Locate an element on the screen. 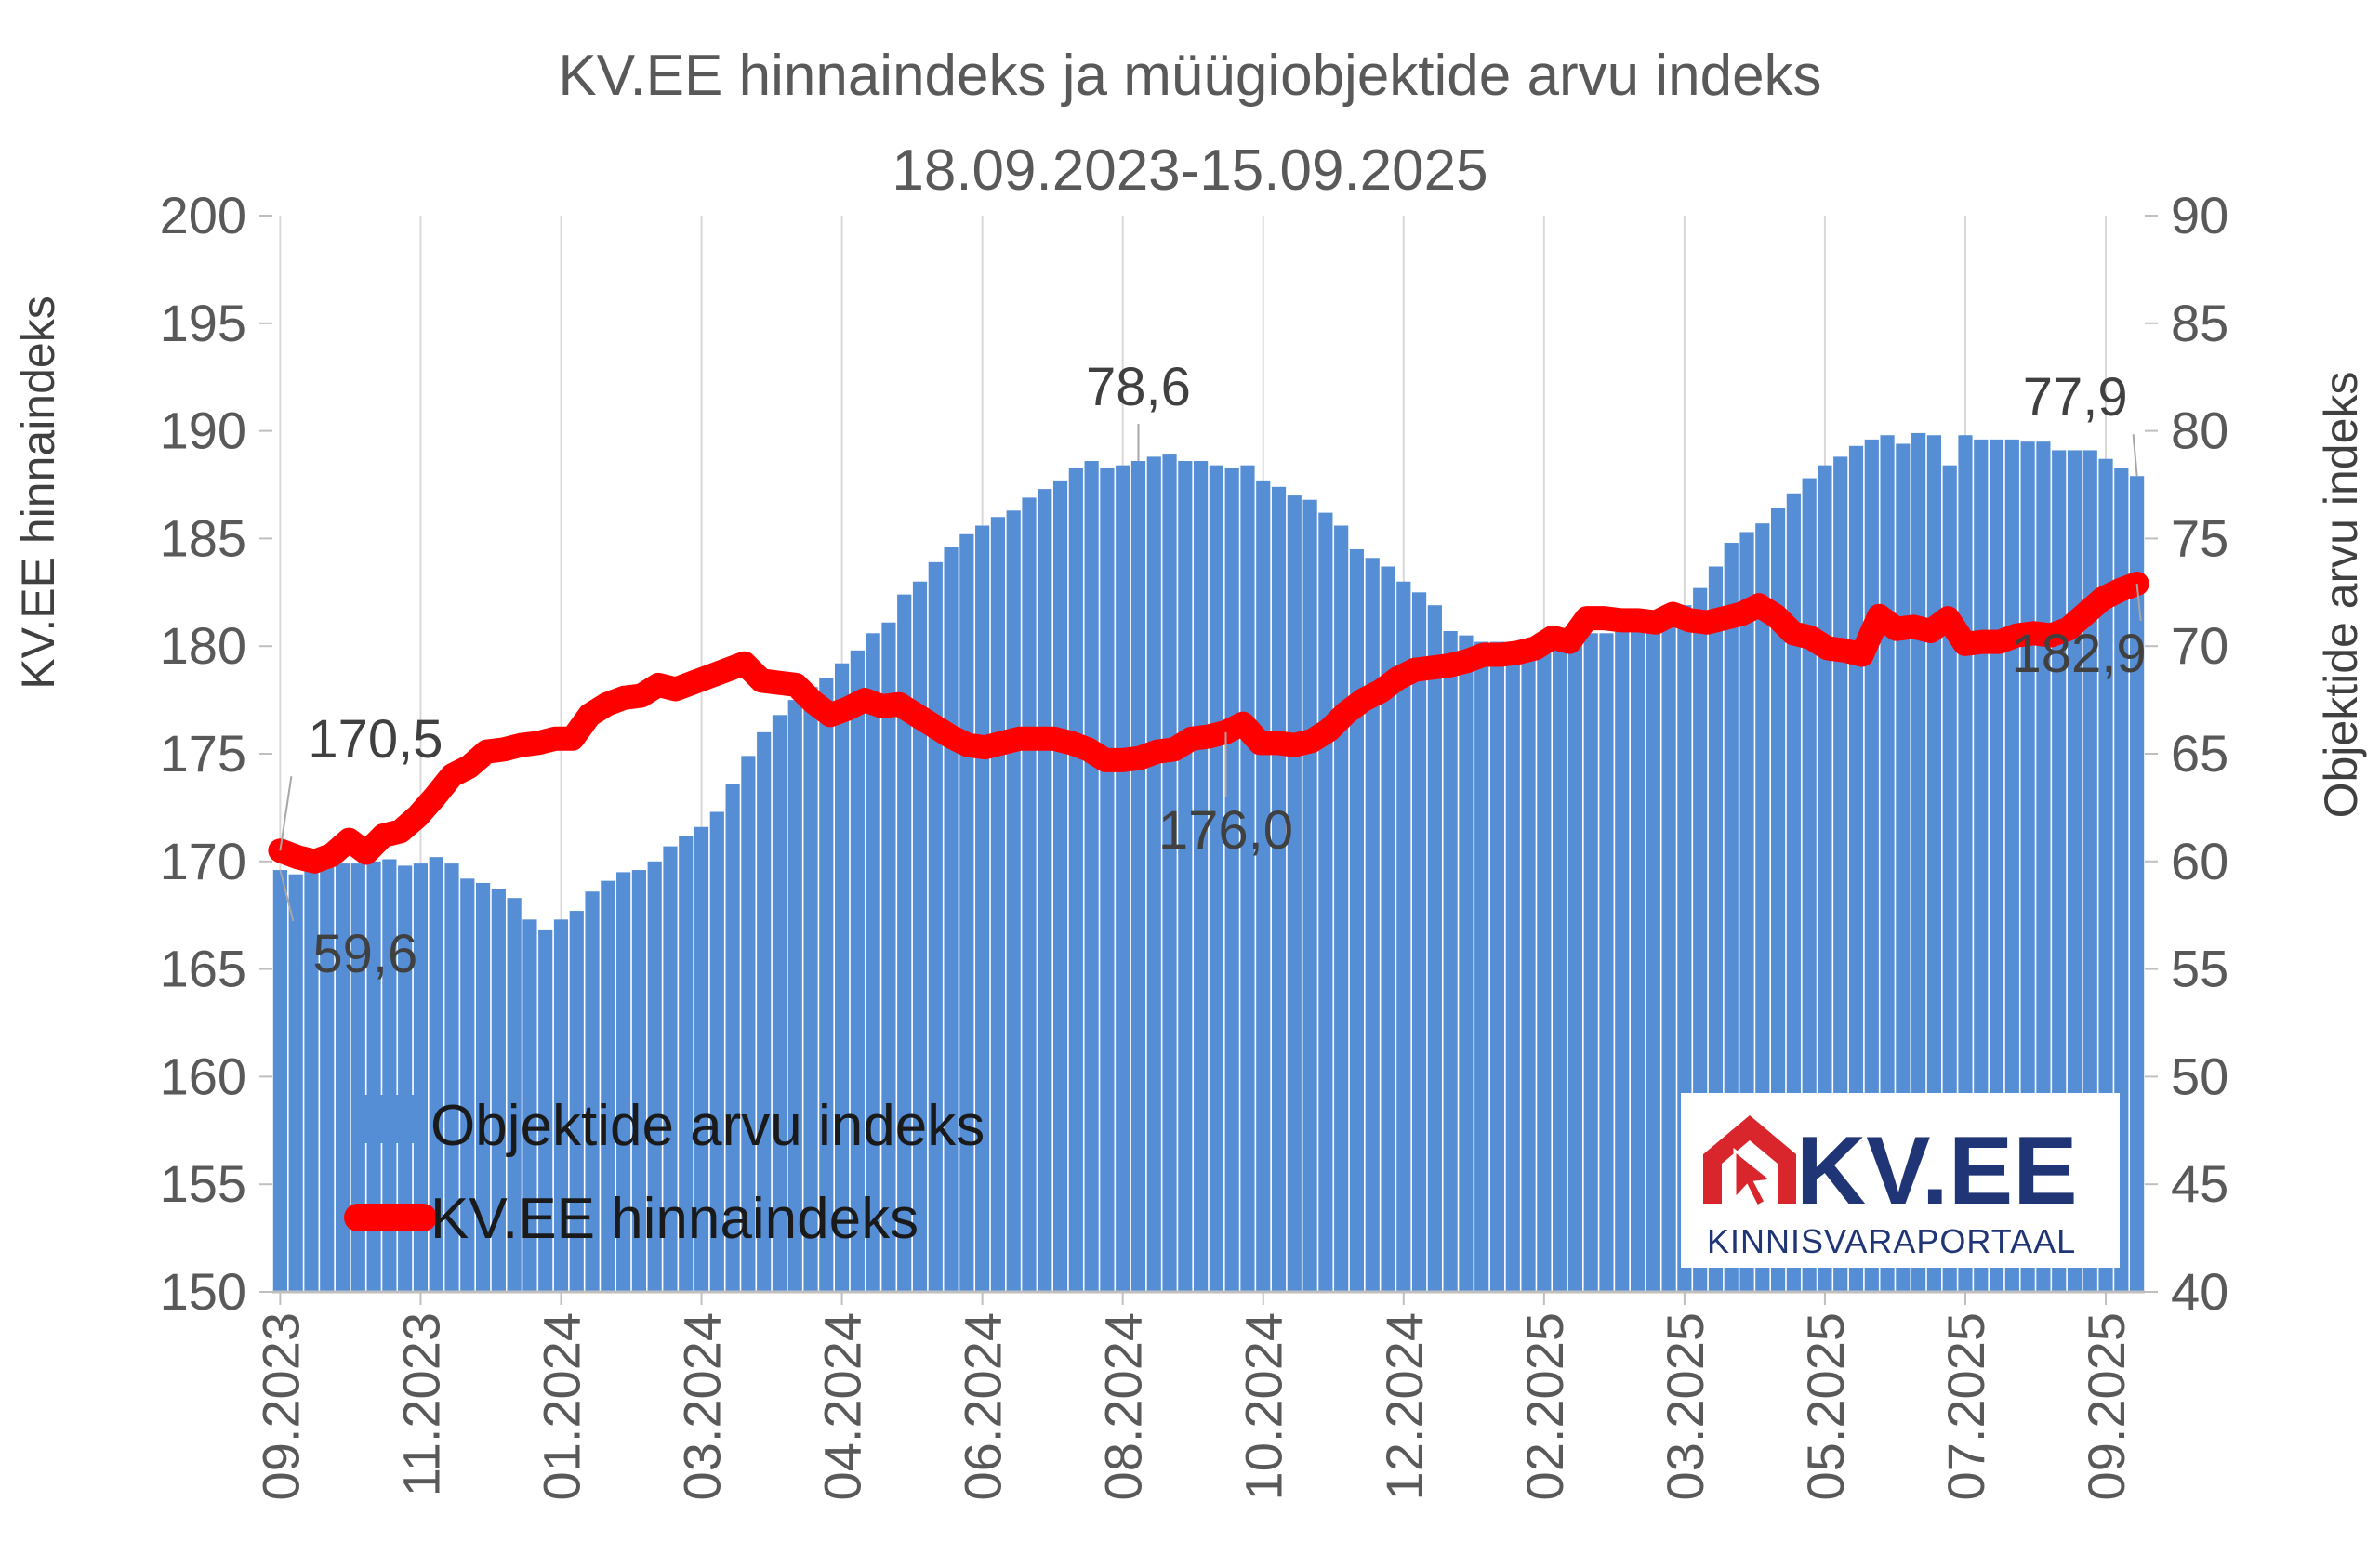  legend-label-line: KV.EE hinnaindeks is located at coordinates (674, 1219).